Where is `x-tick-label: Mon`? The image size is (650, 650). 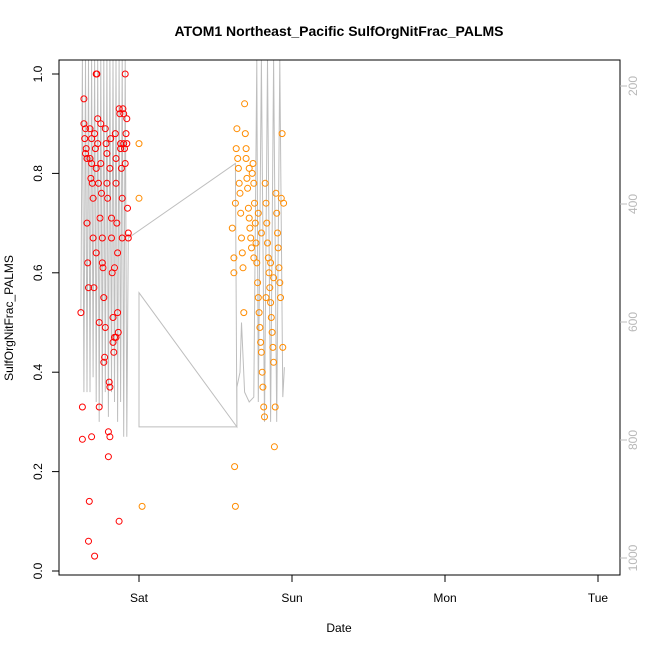 x-tick-label: Mon is located at coordinates (444, 598).